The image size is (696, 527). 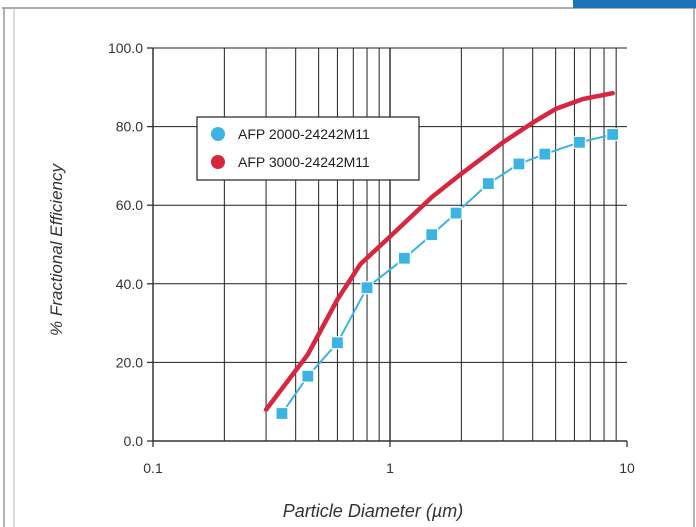 What do you see at coordinates (56, 249) in the screenshot?
I see `y-axis-label: % Fractional Efficiency` at bounding box center [56, 249].